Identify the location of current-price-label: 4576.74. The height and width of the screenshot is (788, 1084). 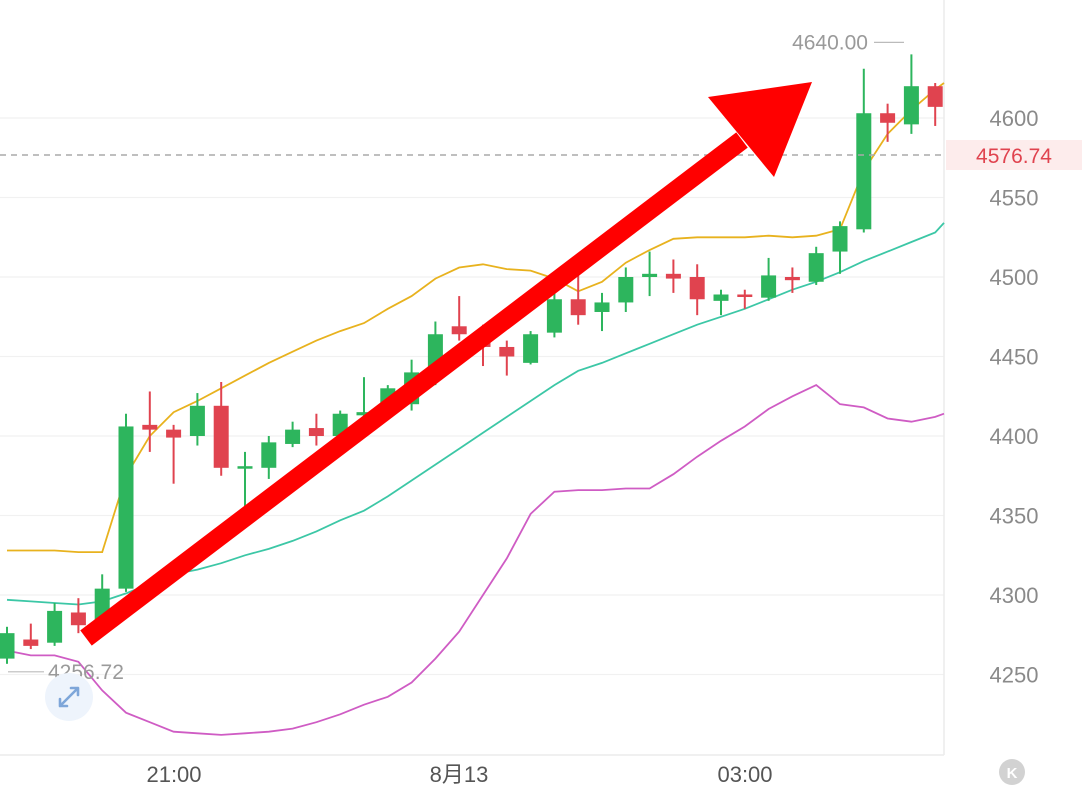
(1014, 156).